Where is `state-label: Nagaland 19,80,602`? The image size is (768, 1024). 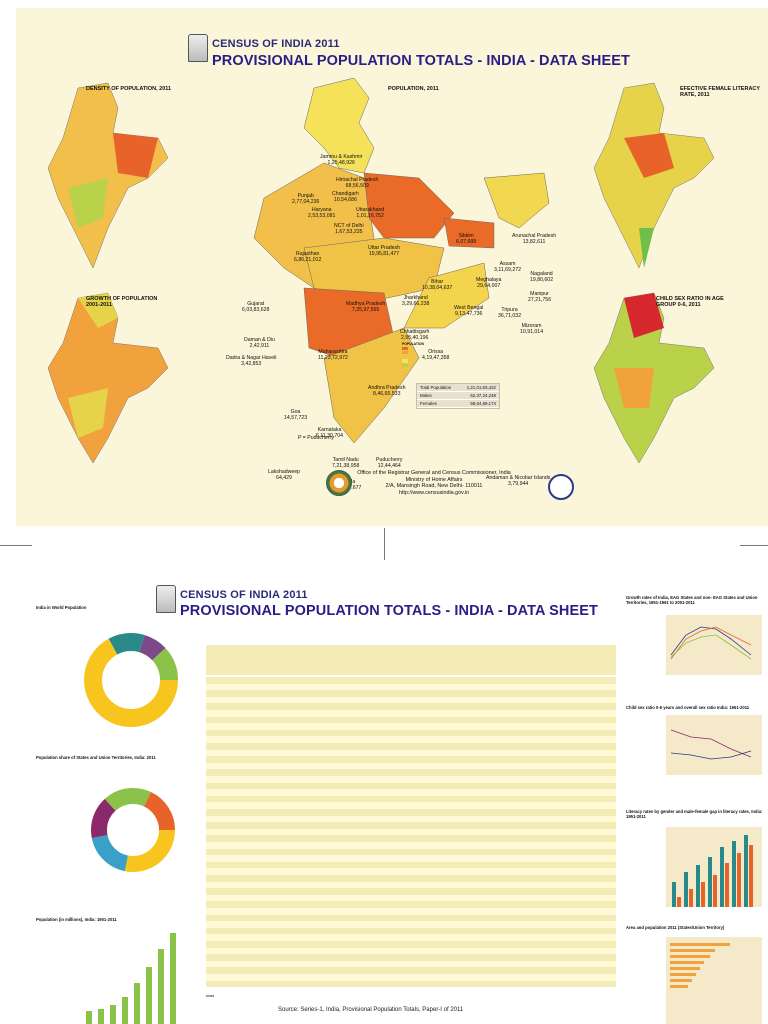
state-label: Nagaland 19,80,602 is located at coordinates (542, 277).